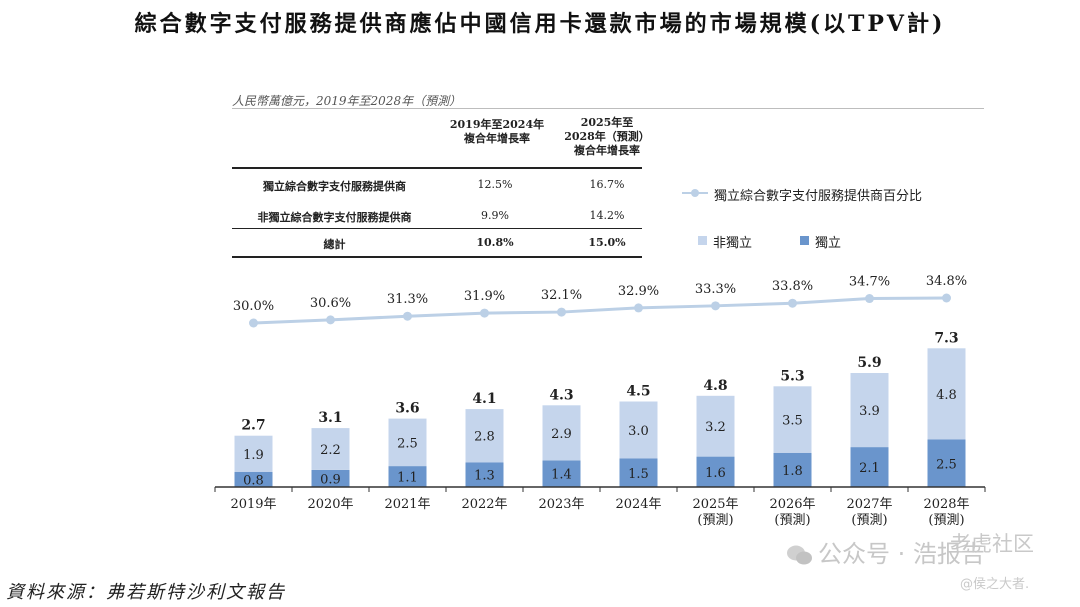 The width and height of the screenshot is (1080, 607). What do you see at coordinates (437, 168) in the screenshot?
I see `table-rule-top` at bounding box center [437, 168].